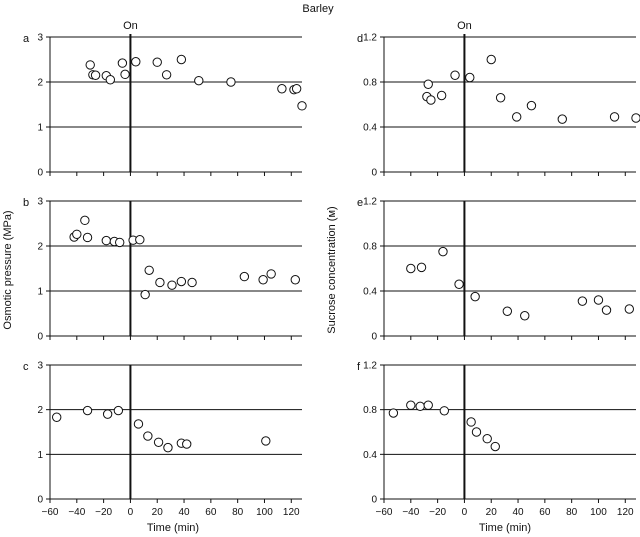 The width and height of the screenshot is (640, 537). I want to click on panel-b-ytick-label: 0, so click(40, 337).